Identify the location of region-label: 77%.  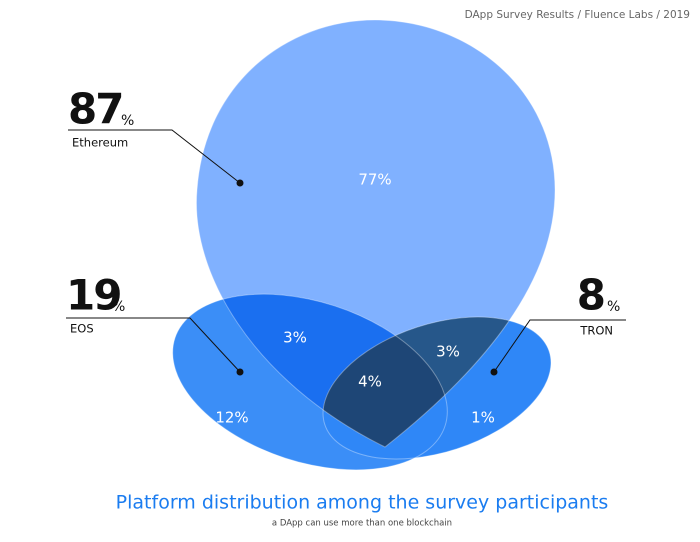
(374, 180).